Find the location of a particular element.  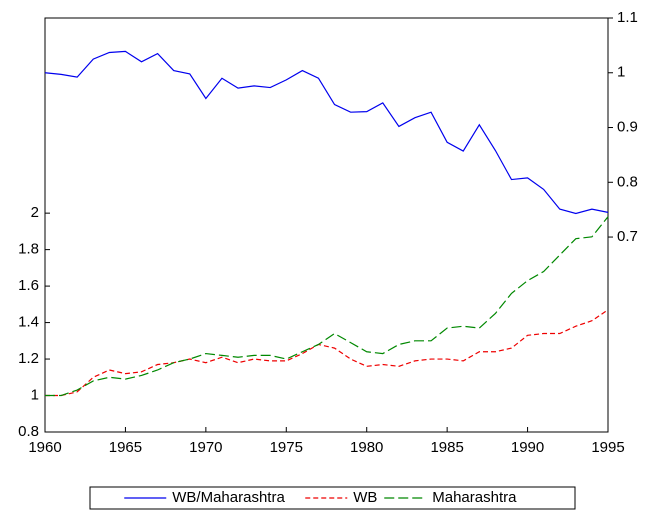

y-tick-label: 2 is located at coordinates (35, 212).